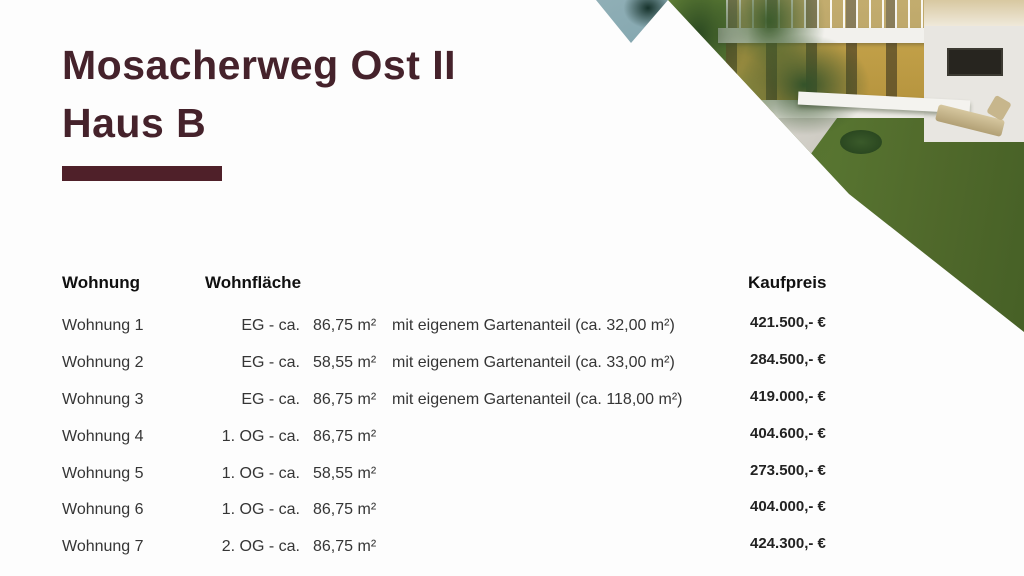  I want to click on apartment-garden-note: mit eigenem Gartenanteil (ca. 118,00 m²), so click(537, 399).